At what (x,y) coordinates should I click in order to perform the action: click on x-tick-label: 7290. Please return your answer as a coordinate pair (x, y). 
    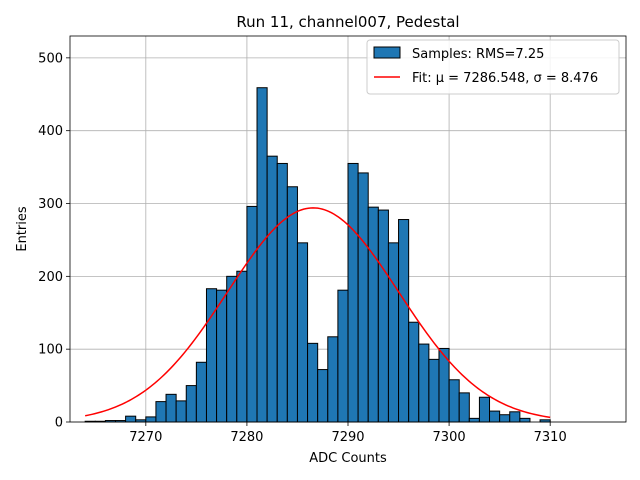
    Looking at the image, I should click on (347, 437).